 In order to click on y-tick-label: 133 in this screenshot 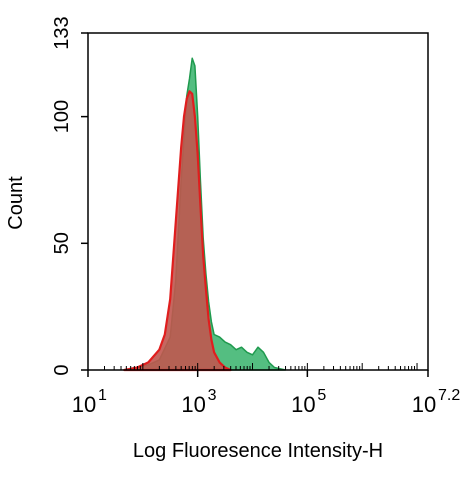, I will do `click(62, 32)`.